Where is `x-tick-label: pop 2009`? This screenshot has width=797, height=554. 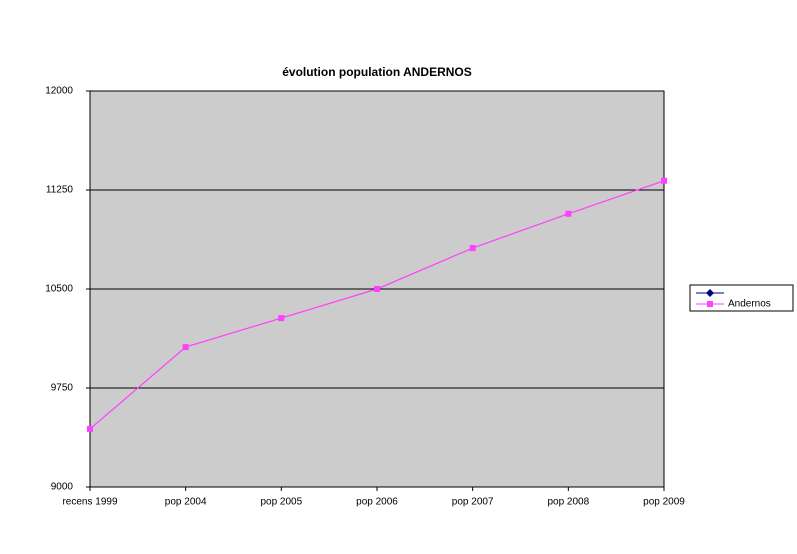 x-tick-label: pop 2009 is located at coordinates (664, 502).